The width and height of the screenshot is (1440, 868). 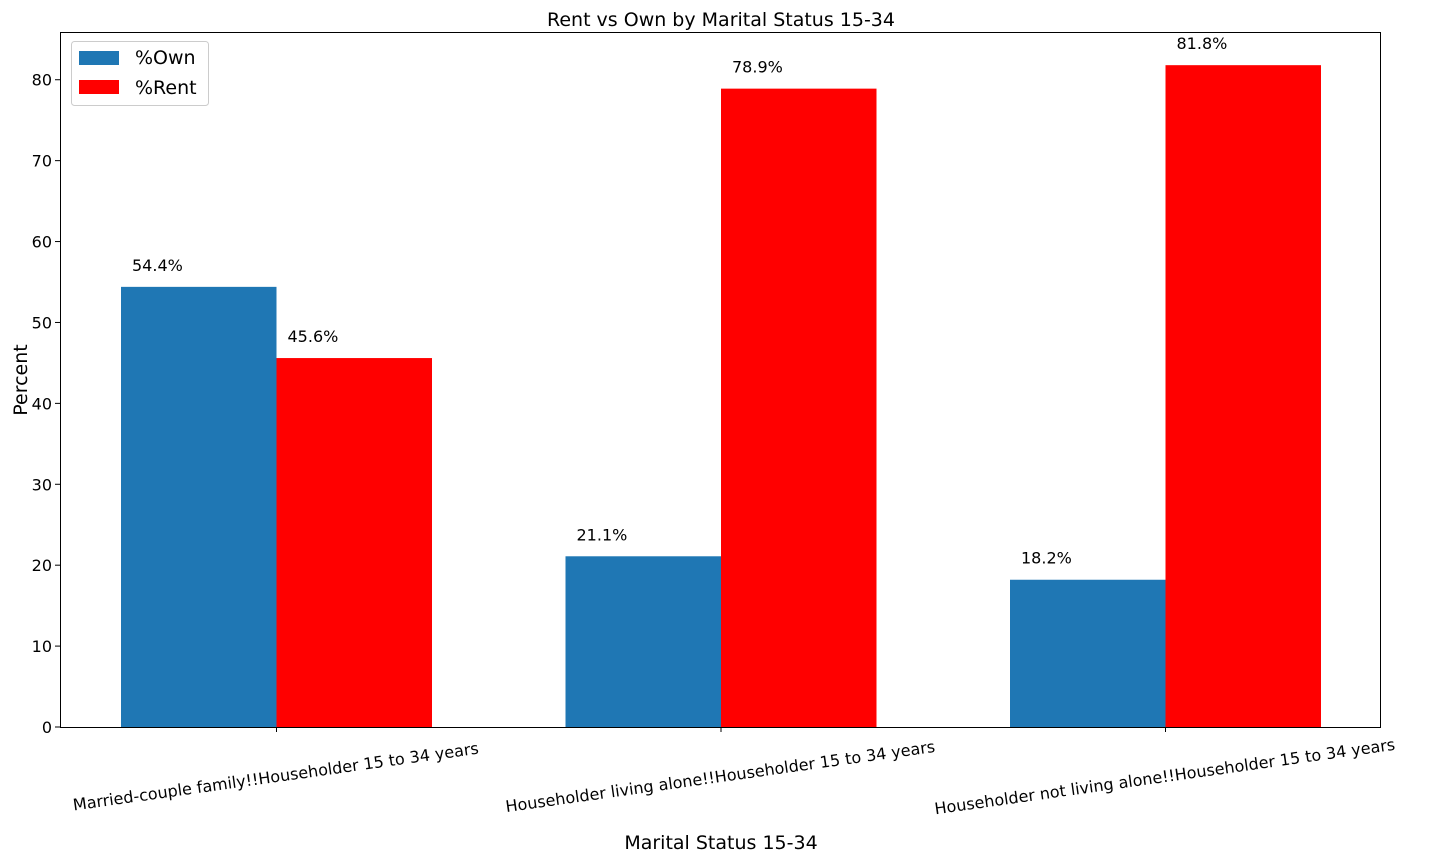 What do you see at coordinates (140, 73) in the screenshot?
I see `legend: %Own %Rent` at bounding box center [140, 73].